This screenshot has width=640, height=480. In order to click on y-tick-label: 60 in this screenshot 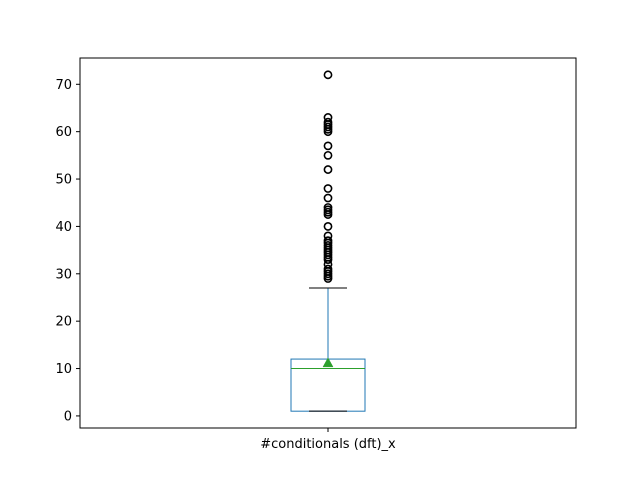, I will do `click(63, 132)`.